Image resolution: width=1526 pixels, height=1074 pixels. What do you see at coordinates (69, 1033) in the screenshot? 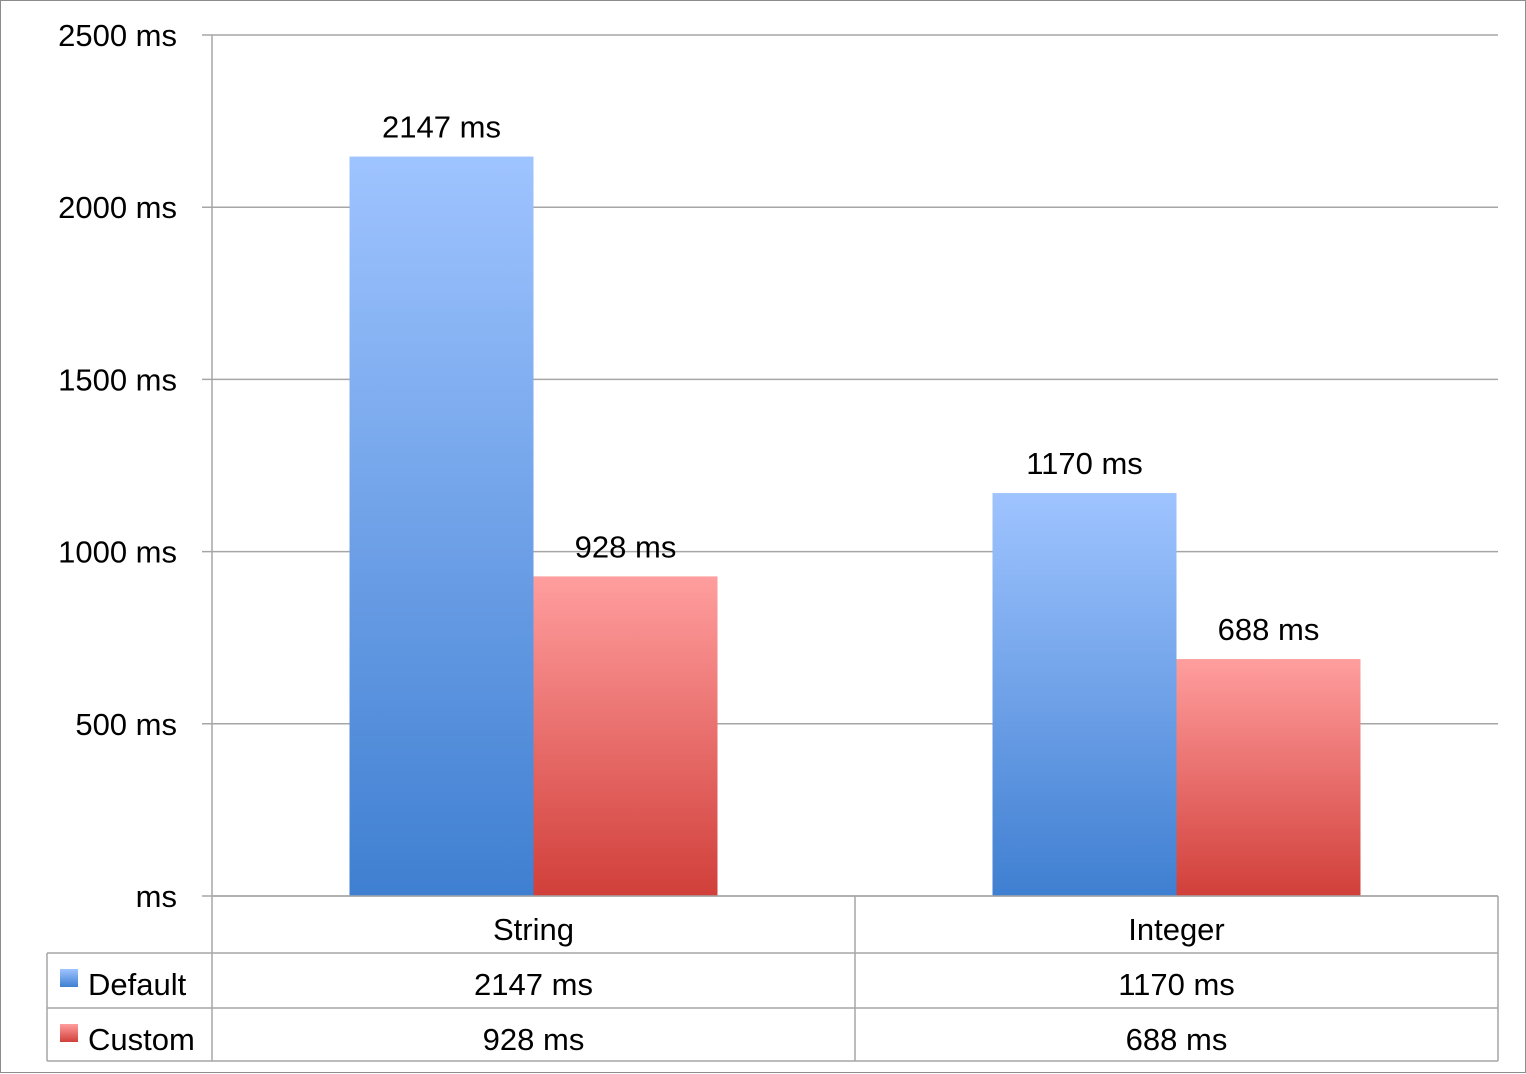
I see `legend-swatch-custom` at bounding box center [69, 1033].